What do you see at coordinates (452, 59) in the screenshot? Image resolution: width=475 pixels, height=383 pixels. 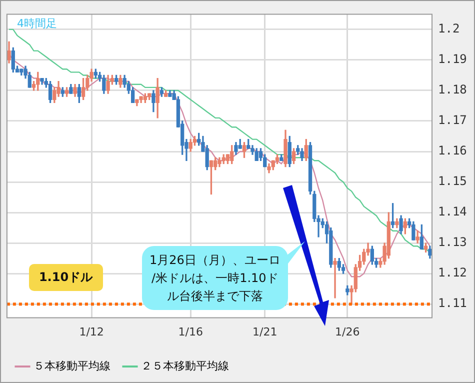 I see `y-tick-label: 1.19` at bounding box center [452, 59].